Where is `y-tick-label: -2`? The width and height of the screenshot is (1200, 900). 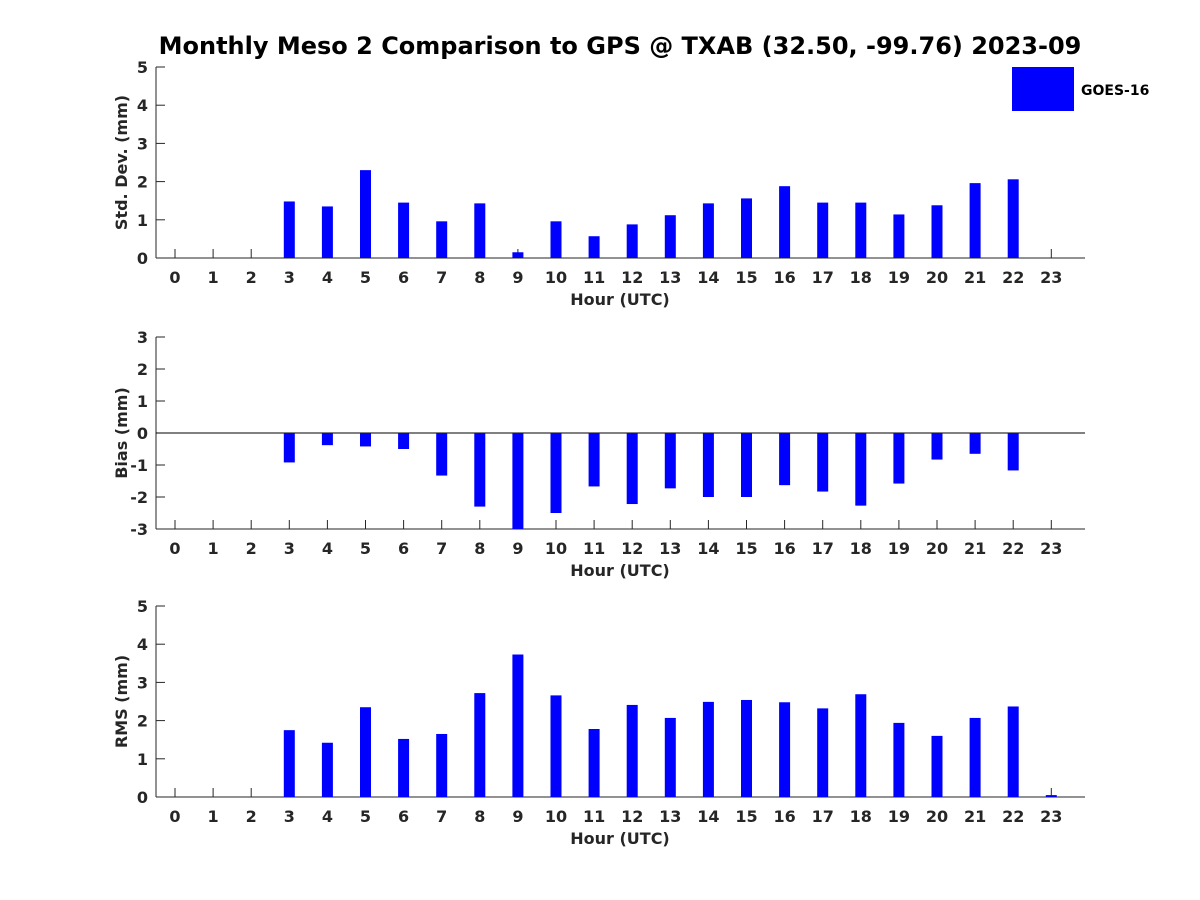
y-tick-label: -2 is located at coordinates (139, 497).